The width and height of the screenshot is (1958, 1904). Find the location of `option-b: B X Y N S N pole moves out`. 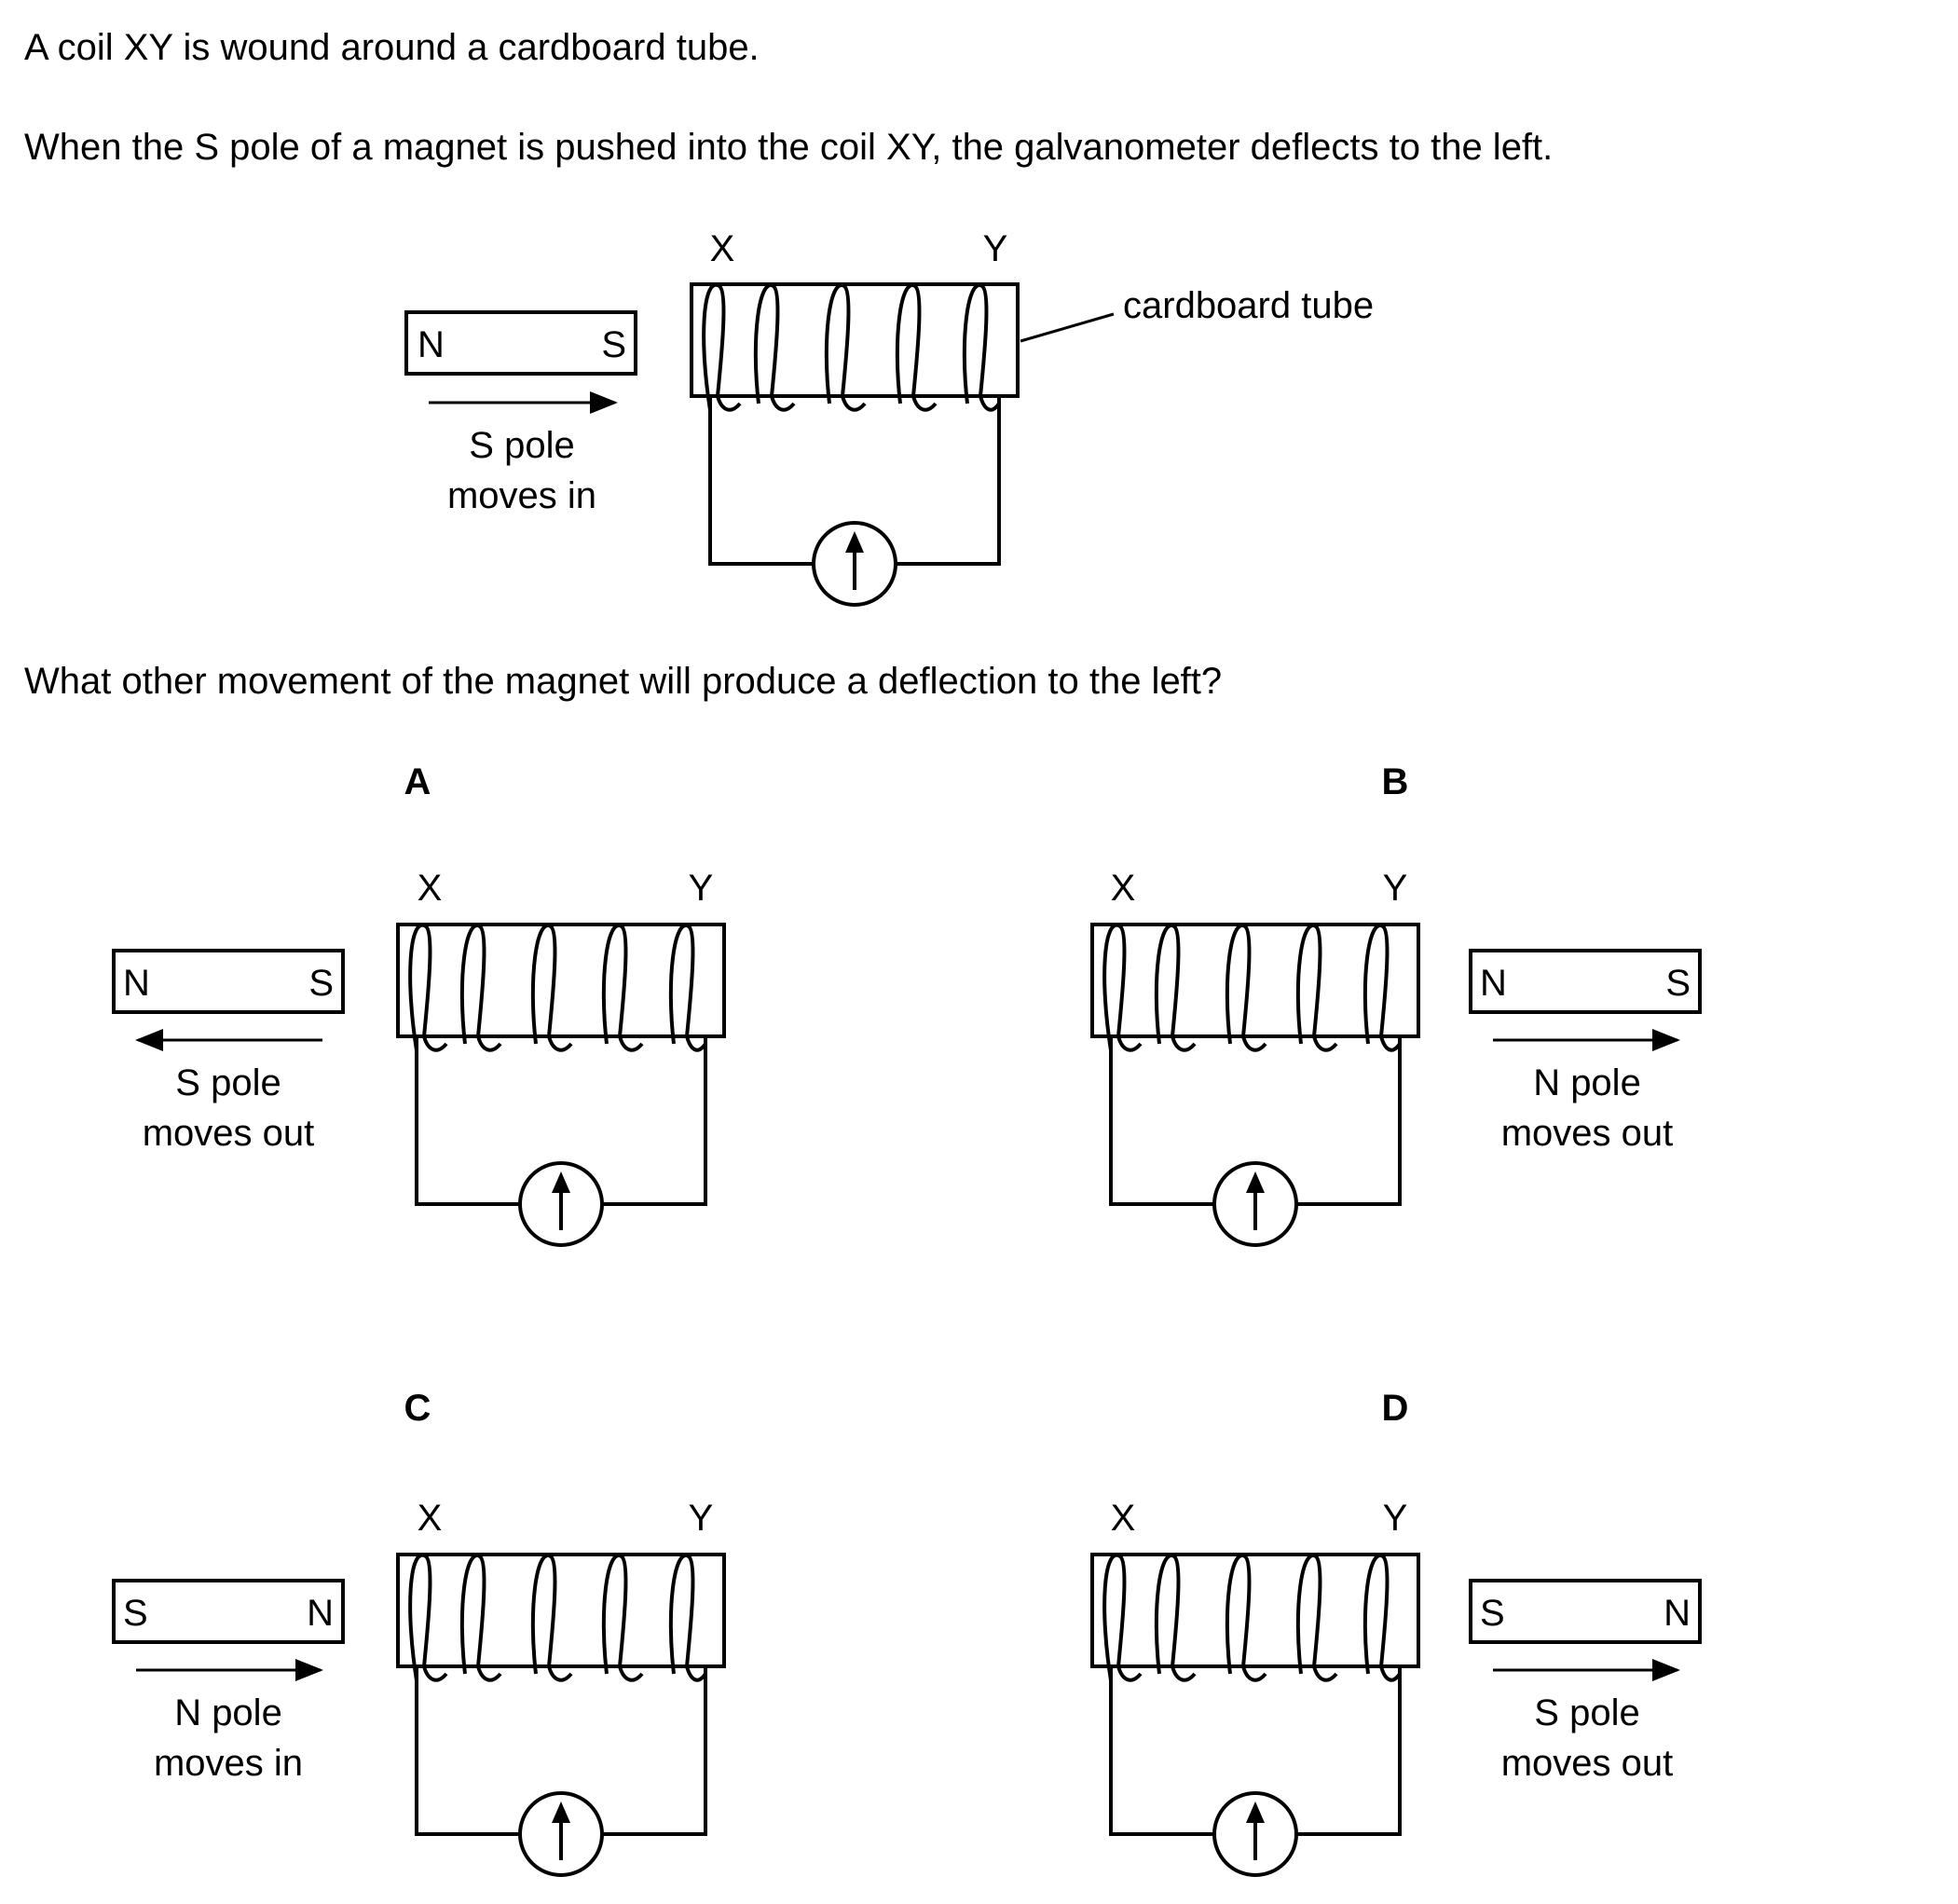

option-b: B X Y N S N pole moves out is located at coordinates (1396, 1004).